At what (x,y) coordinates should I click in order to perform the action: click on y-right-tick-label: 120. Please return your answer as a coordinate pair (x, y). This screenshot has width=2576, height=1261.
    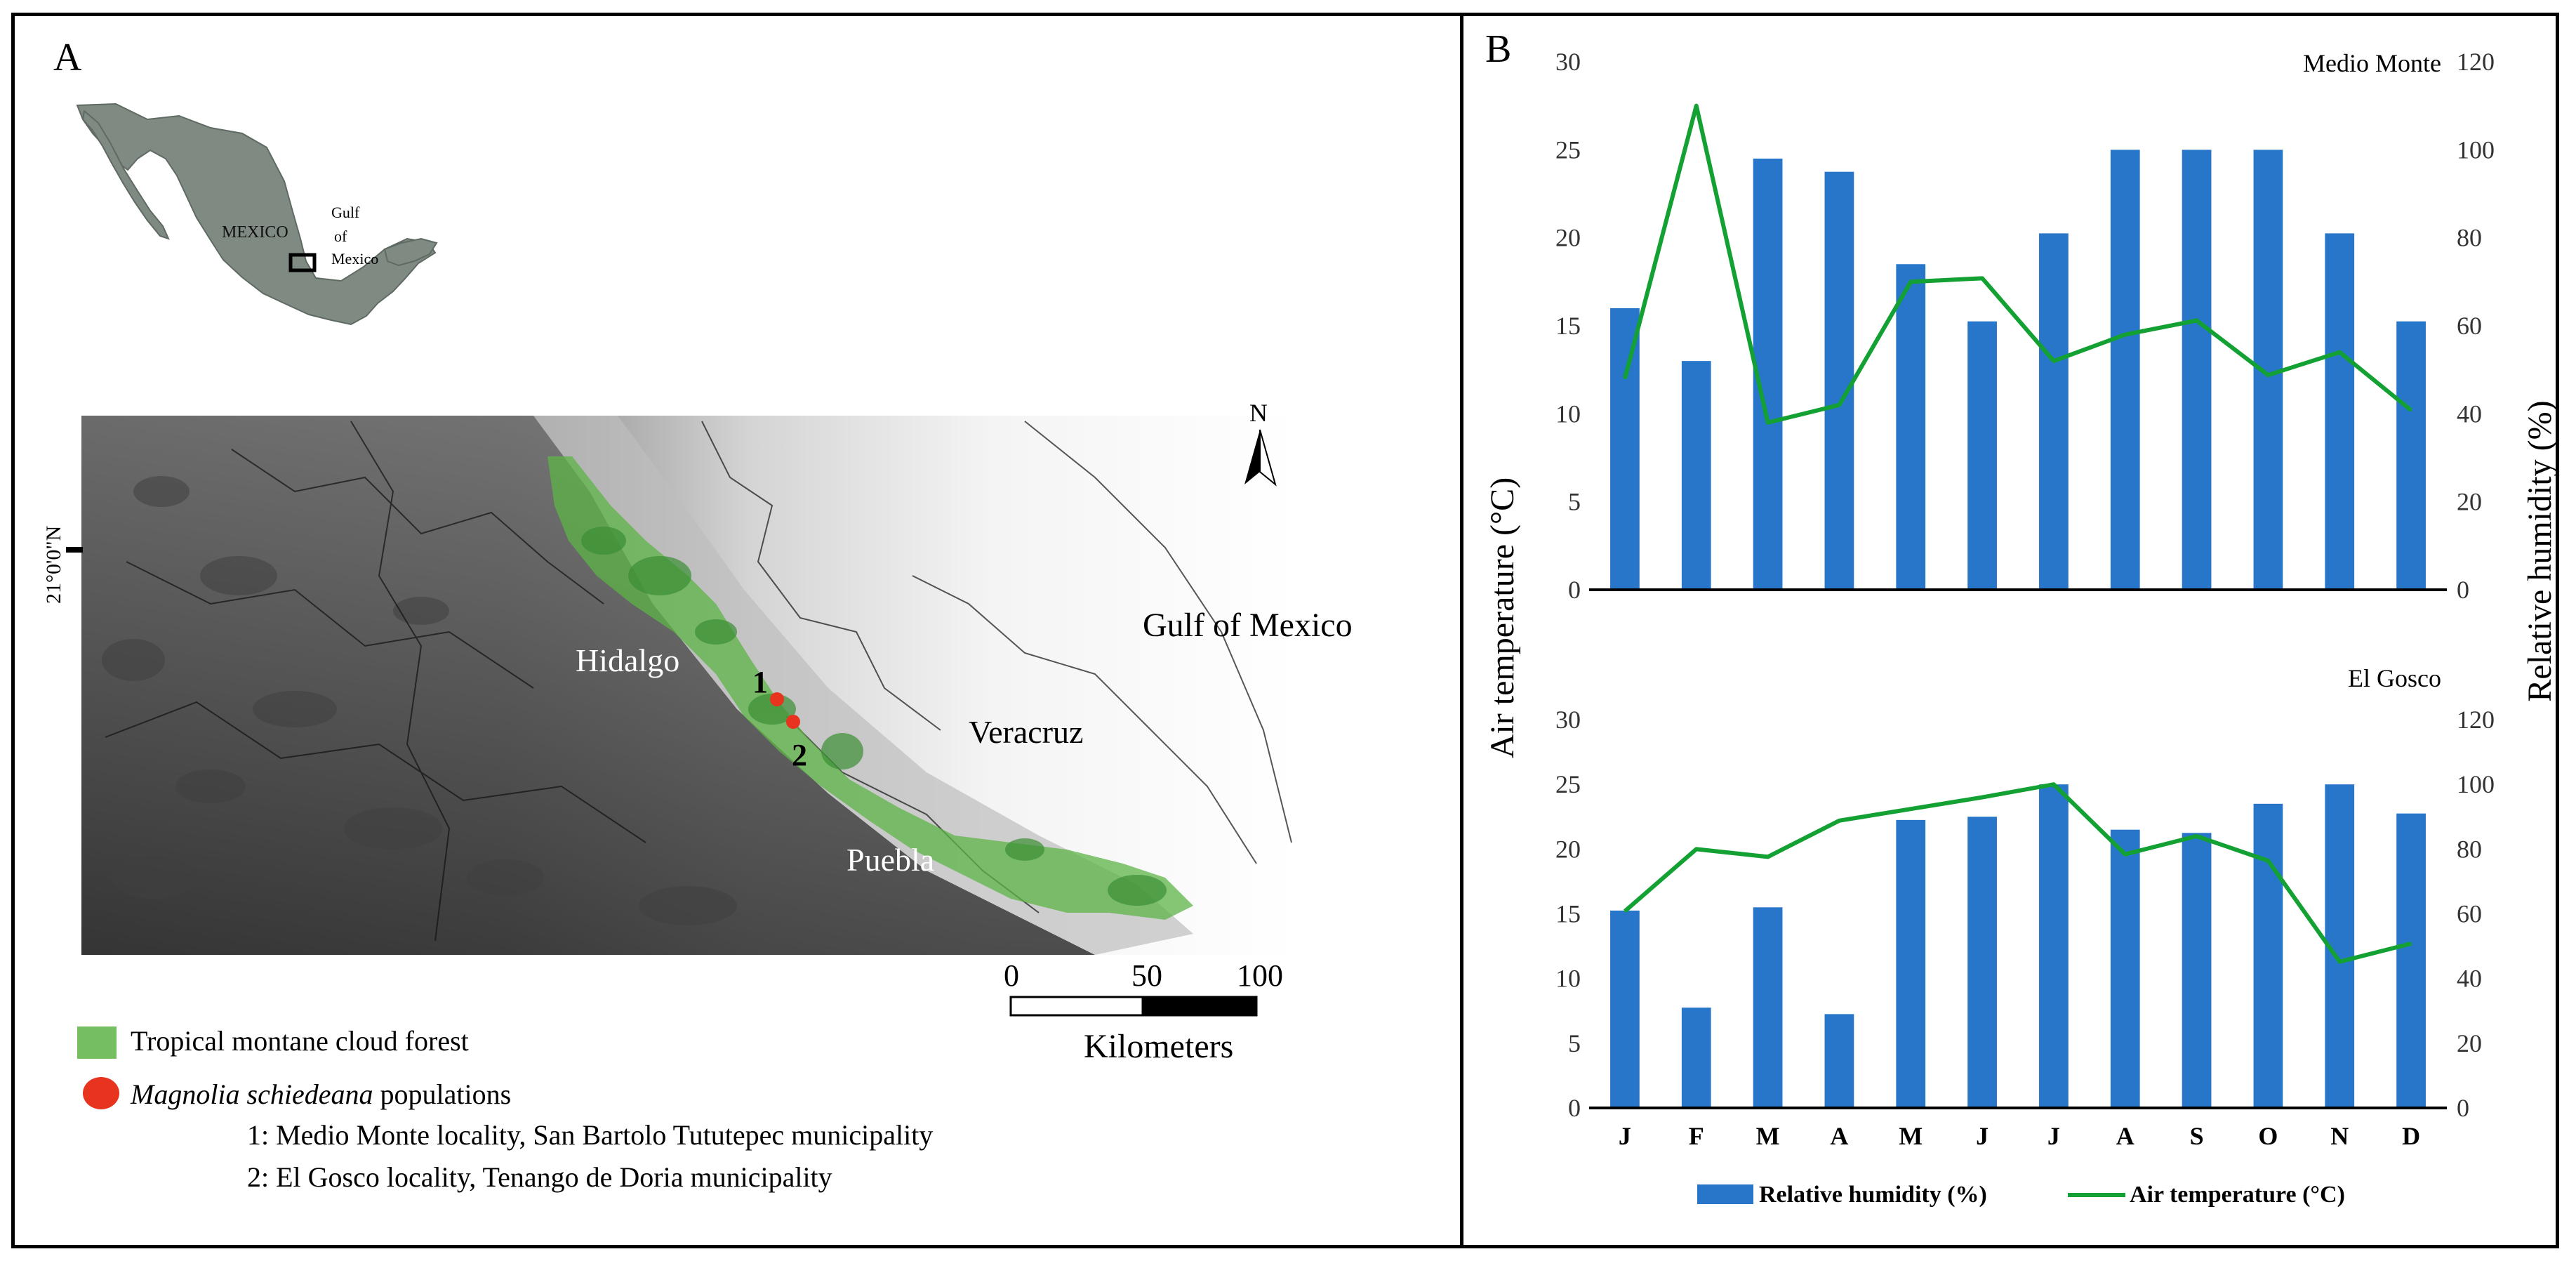
    Looking at the image, I should click on (2476, 720).